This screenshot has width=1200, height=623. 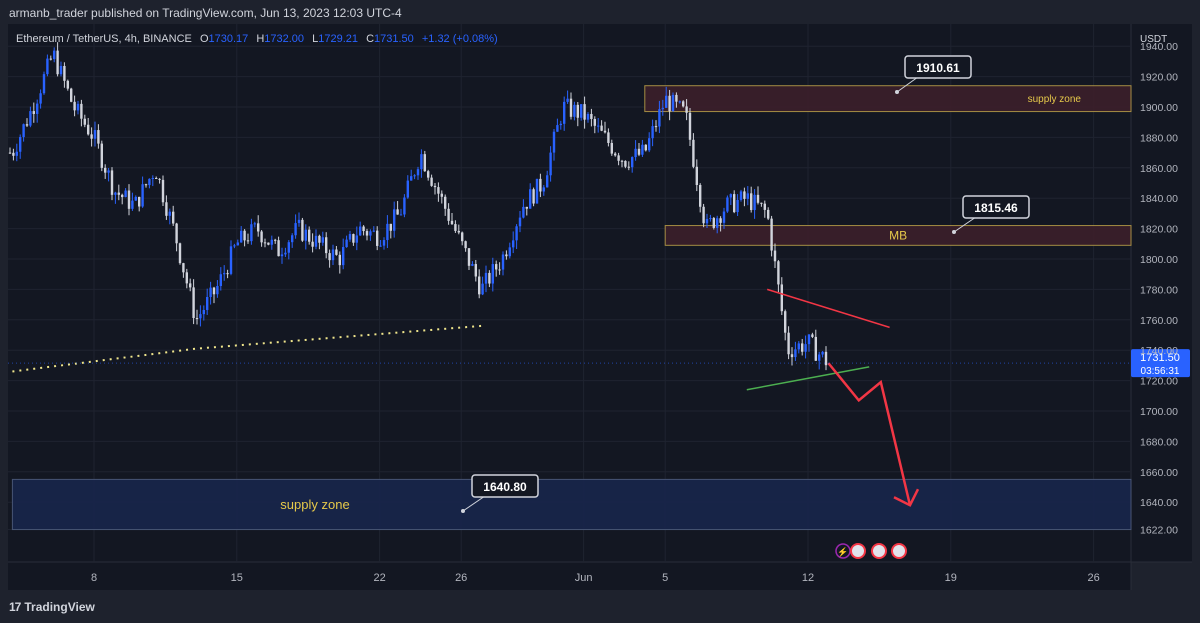 I want to click on tradingview-brand: 17 TradingView, so click(x=52, y=607).